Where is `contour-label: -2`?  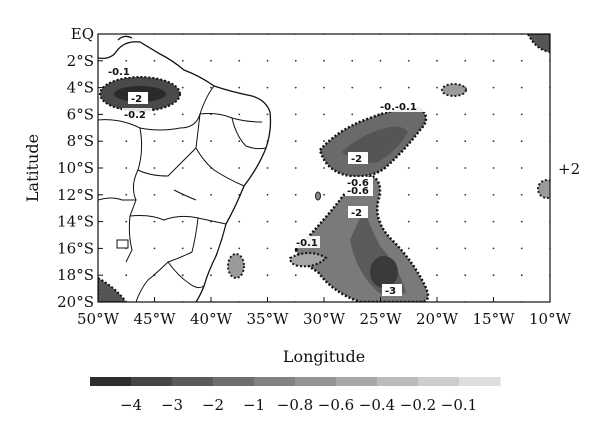
contour-label: -2 is located at coordinates (356, 159).